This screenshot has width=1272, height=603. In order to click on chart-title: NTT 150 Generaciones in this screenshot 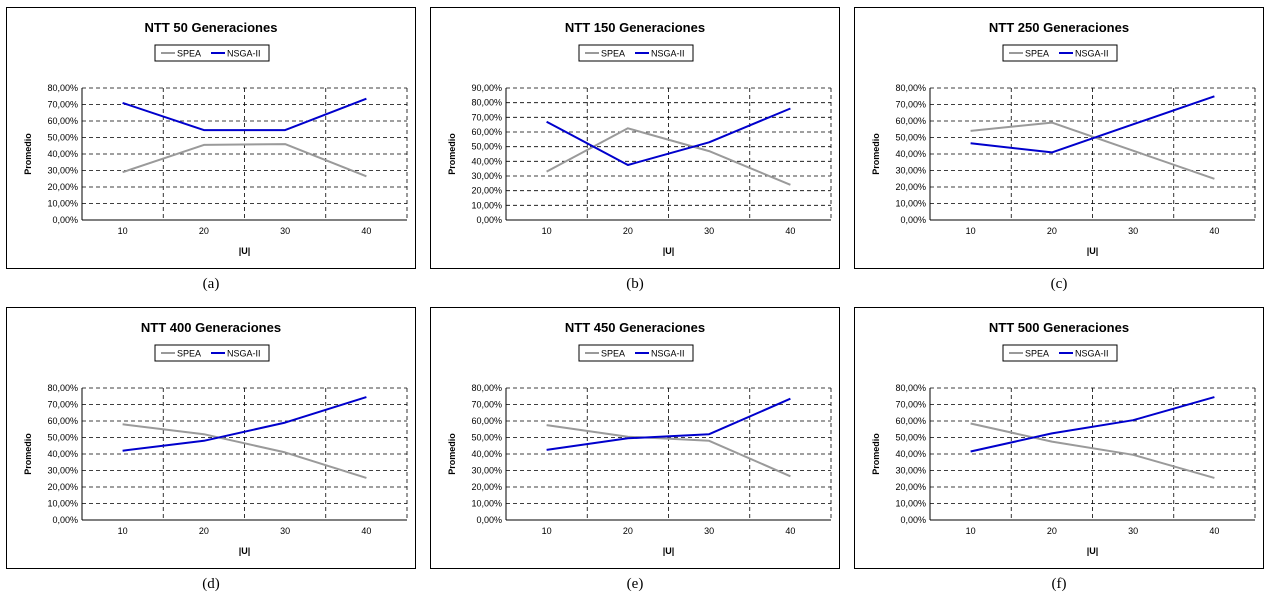, I will do `click(635, 27)`.